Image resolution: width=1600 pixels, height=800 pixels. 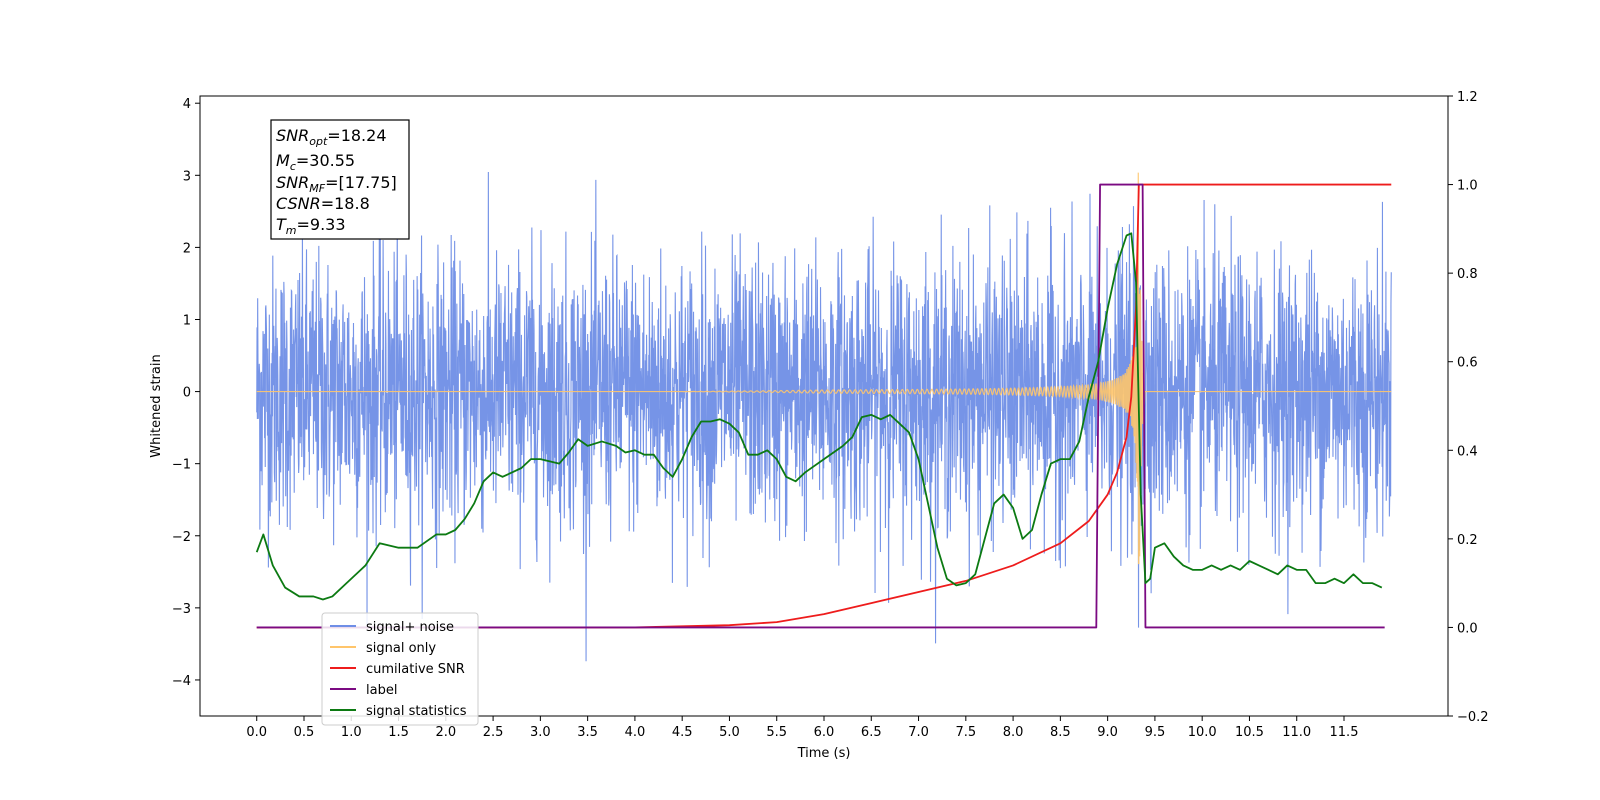 I want to click on x-tick-label: 9.0, so click(x=1107, y=732).